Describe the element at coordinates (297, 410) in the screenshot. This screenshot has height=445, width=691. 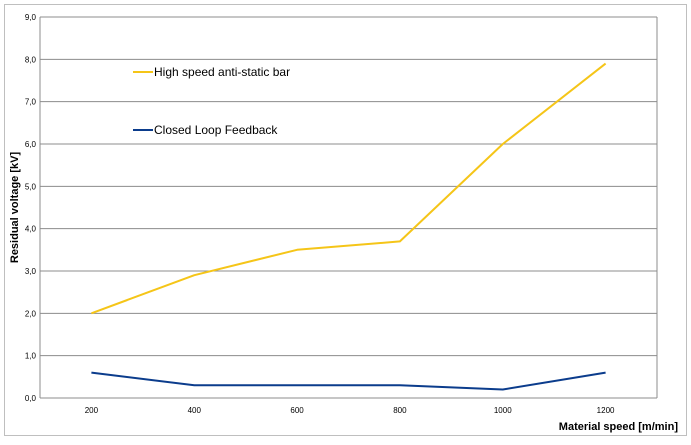
I see `x-tick-label: 600` at that location.